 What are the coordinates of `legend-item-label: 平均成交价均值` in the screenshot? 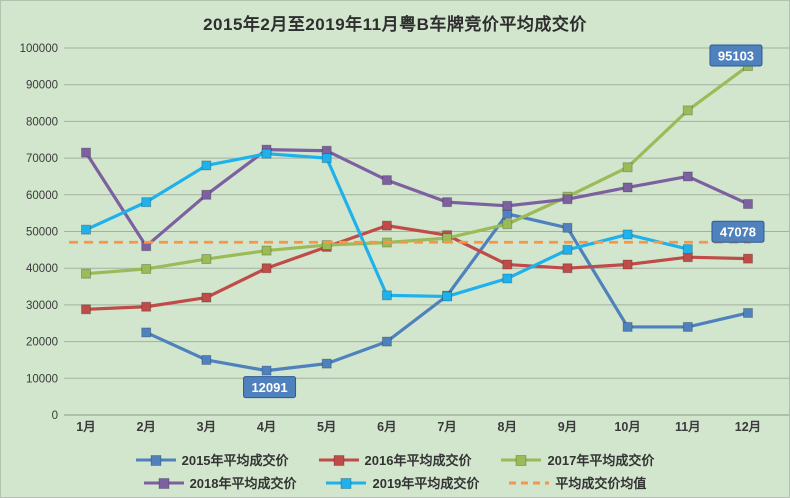 It's located at (601, 483).